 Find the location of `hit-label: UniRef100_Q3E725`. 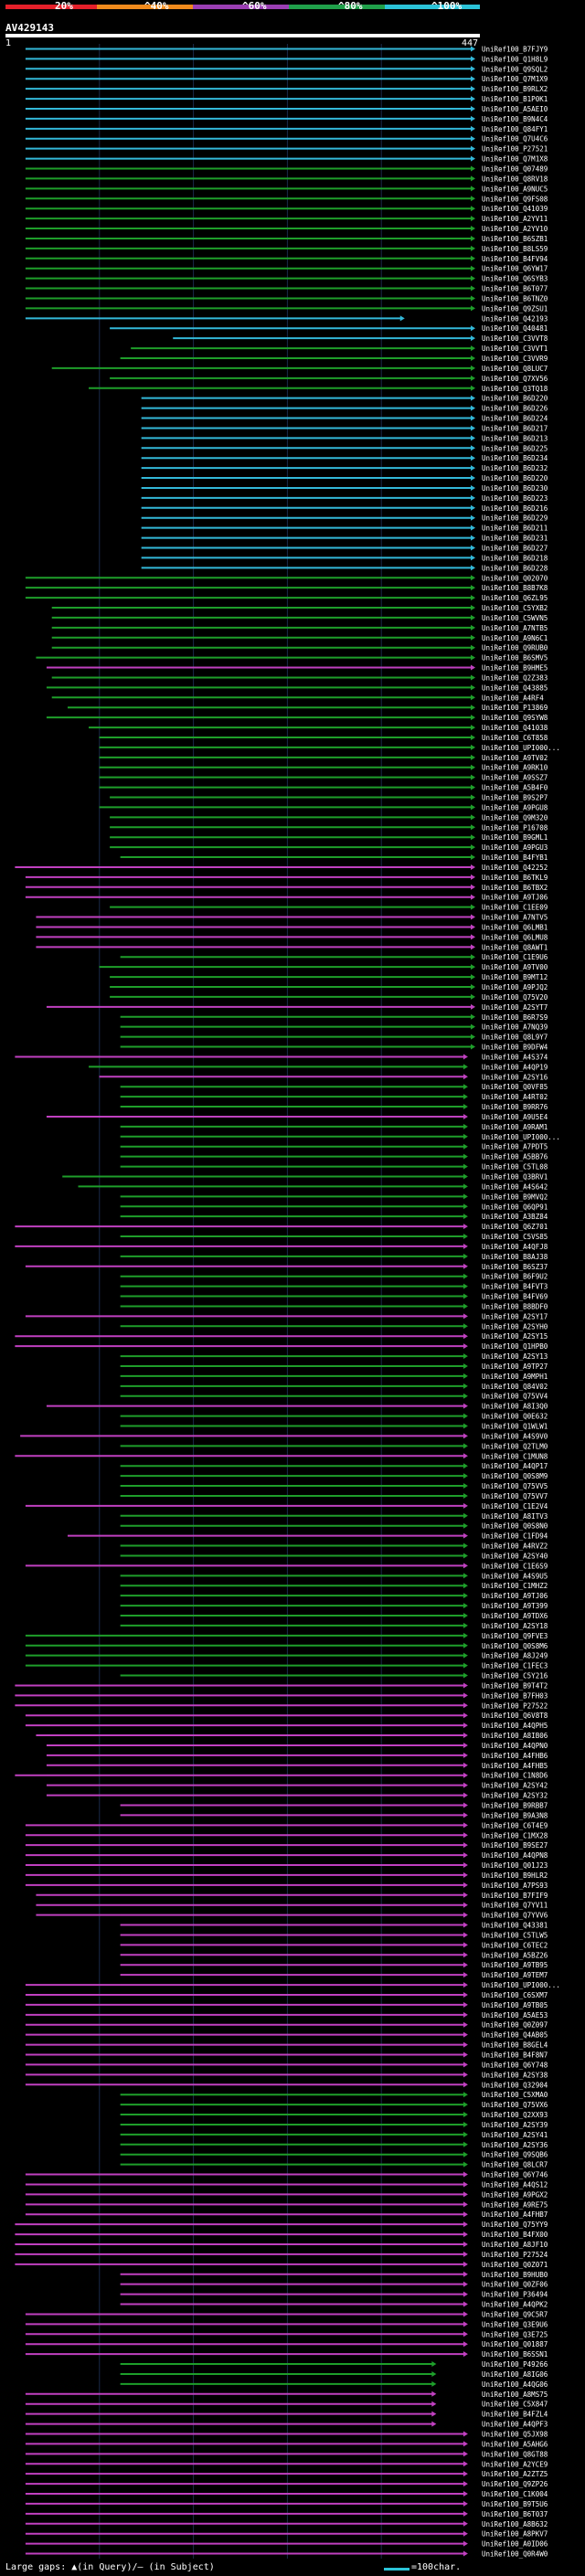

hit-label: UniRef100_Q3E725 is located at coordinates (515, 2334).